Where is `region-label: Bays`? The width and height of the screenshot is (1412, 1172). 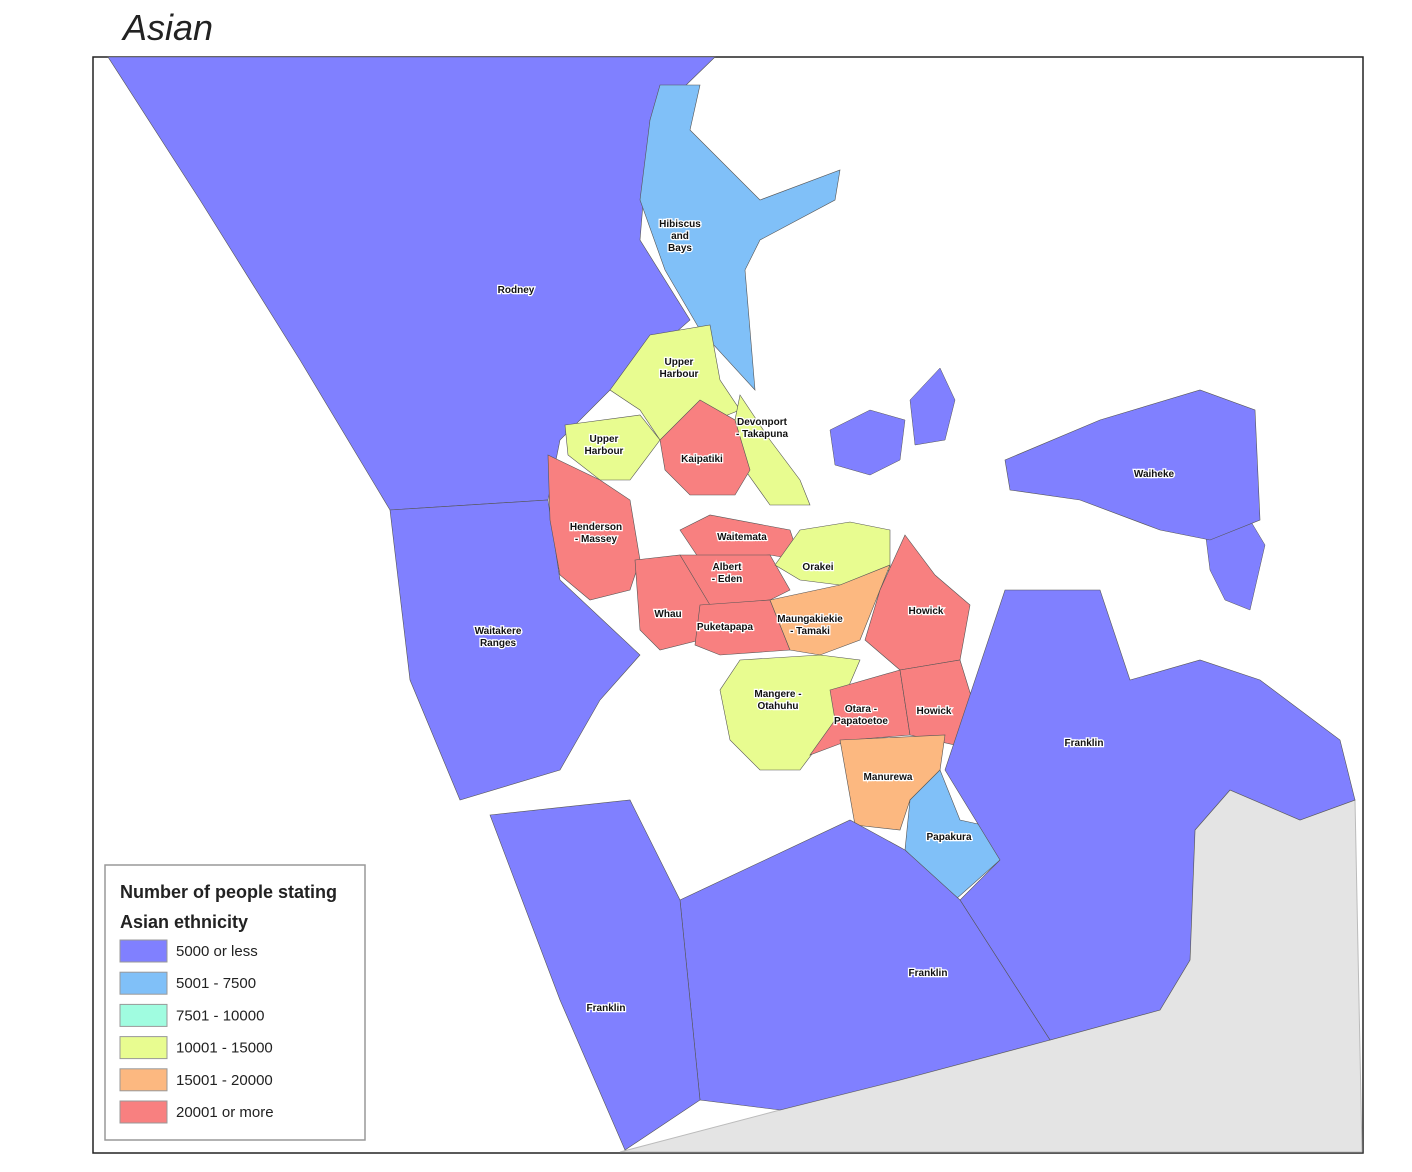
region-label: Bays is located at coordinates (680, 248).